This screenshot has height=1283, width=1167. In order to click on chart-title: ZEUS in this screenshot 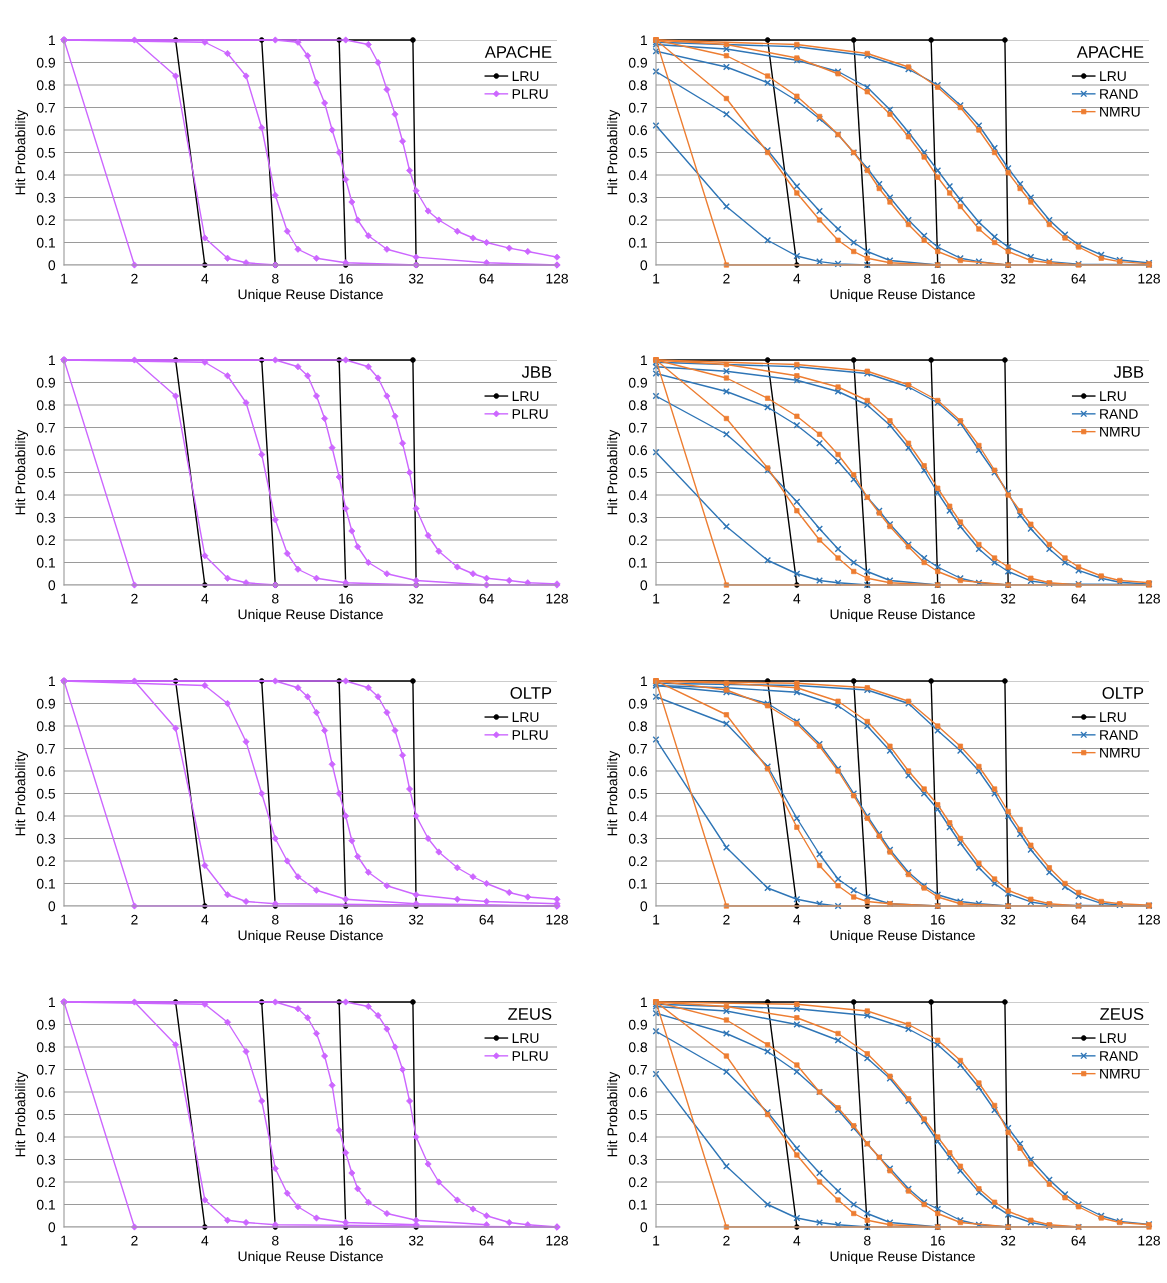, I will do `click(530, 1014)`.